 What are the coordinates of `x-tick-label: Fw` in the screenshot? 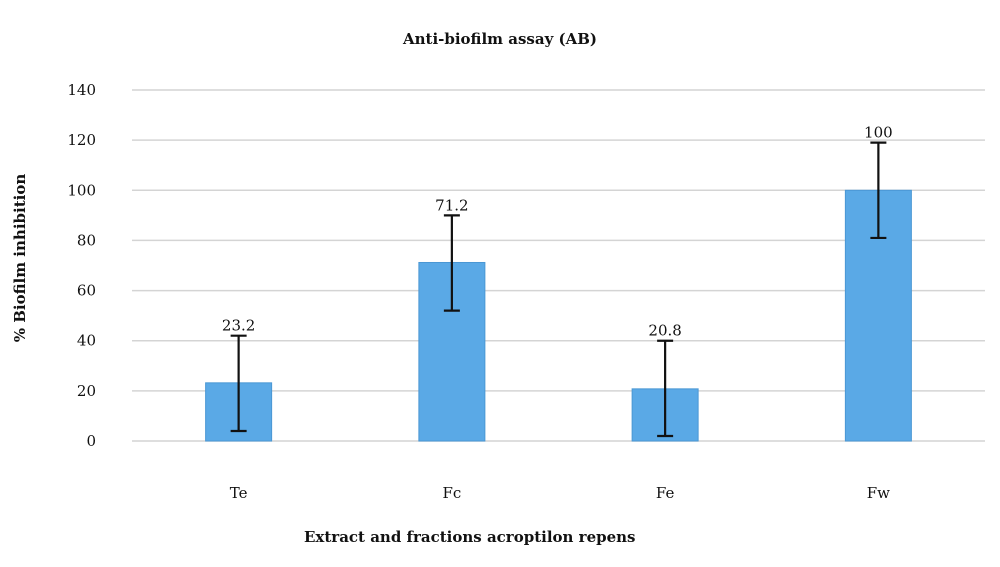 It's located at (878, 493).